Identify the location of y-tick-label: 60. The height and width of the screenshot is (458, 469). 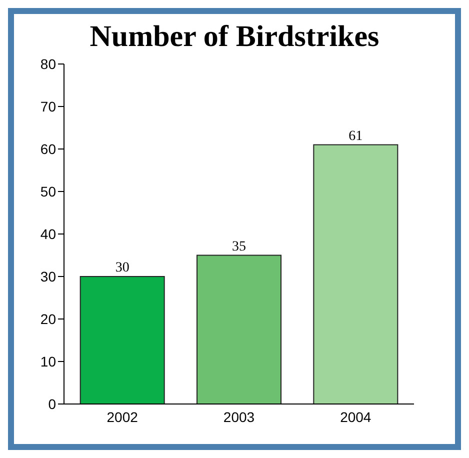
(48, 148).